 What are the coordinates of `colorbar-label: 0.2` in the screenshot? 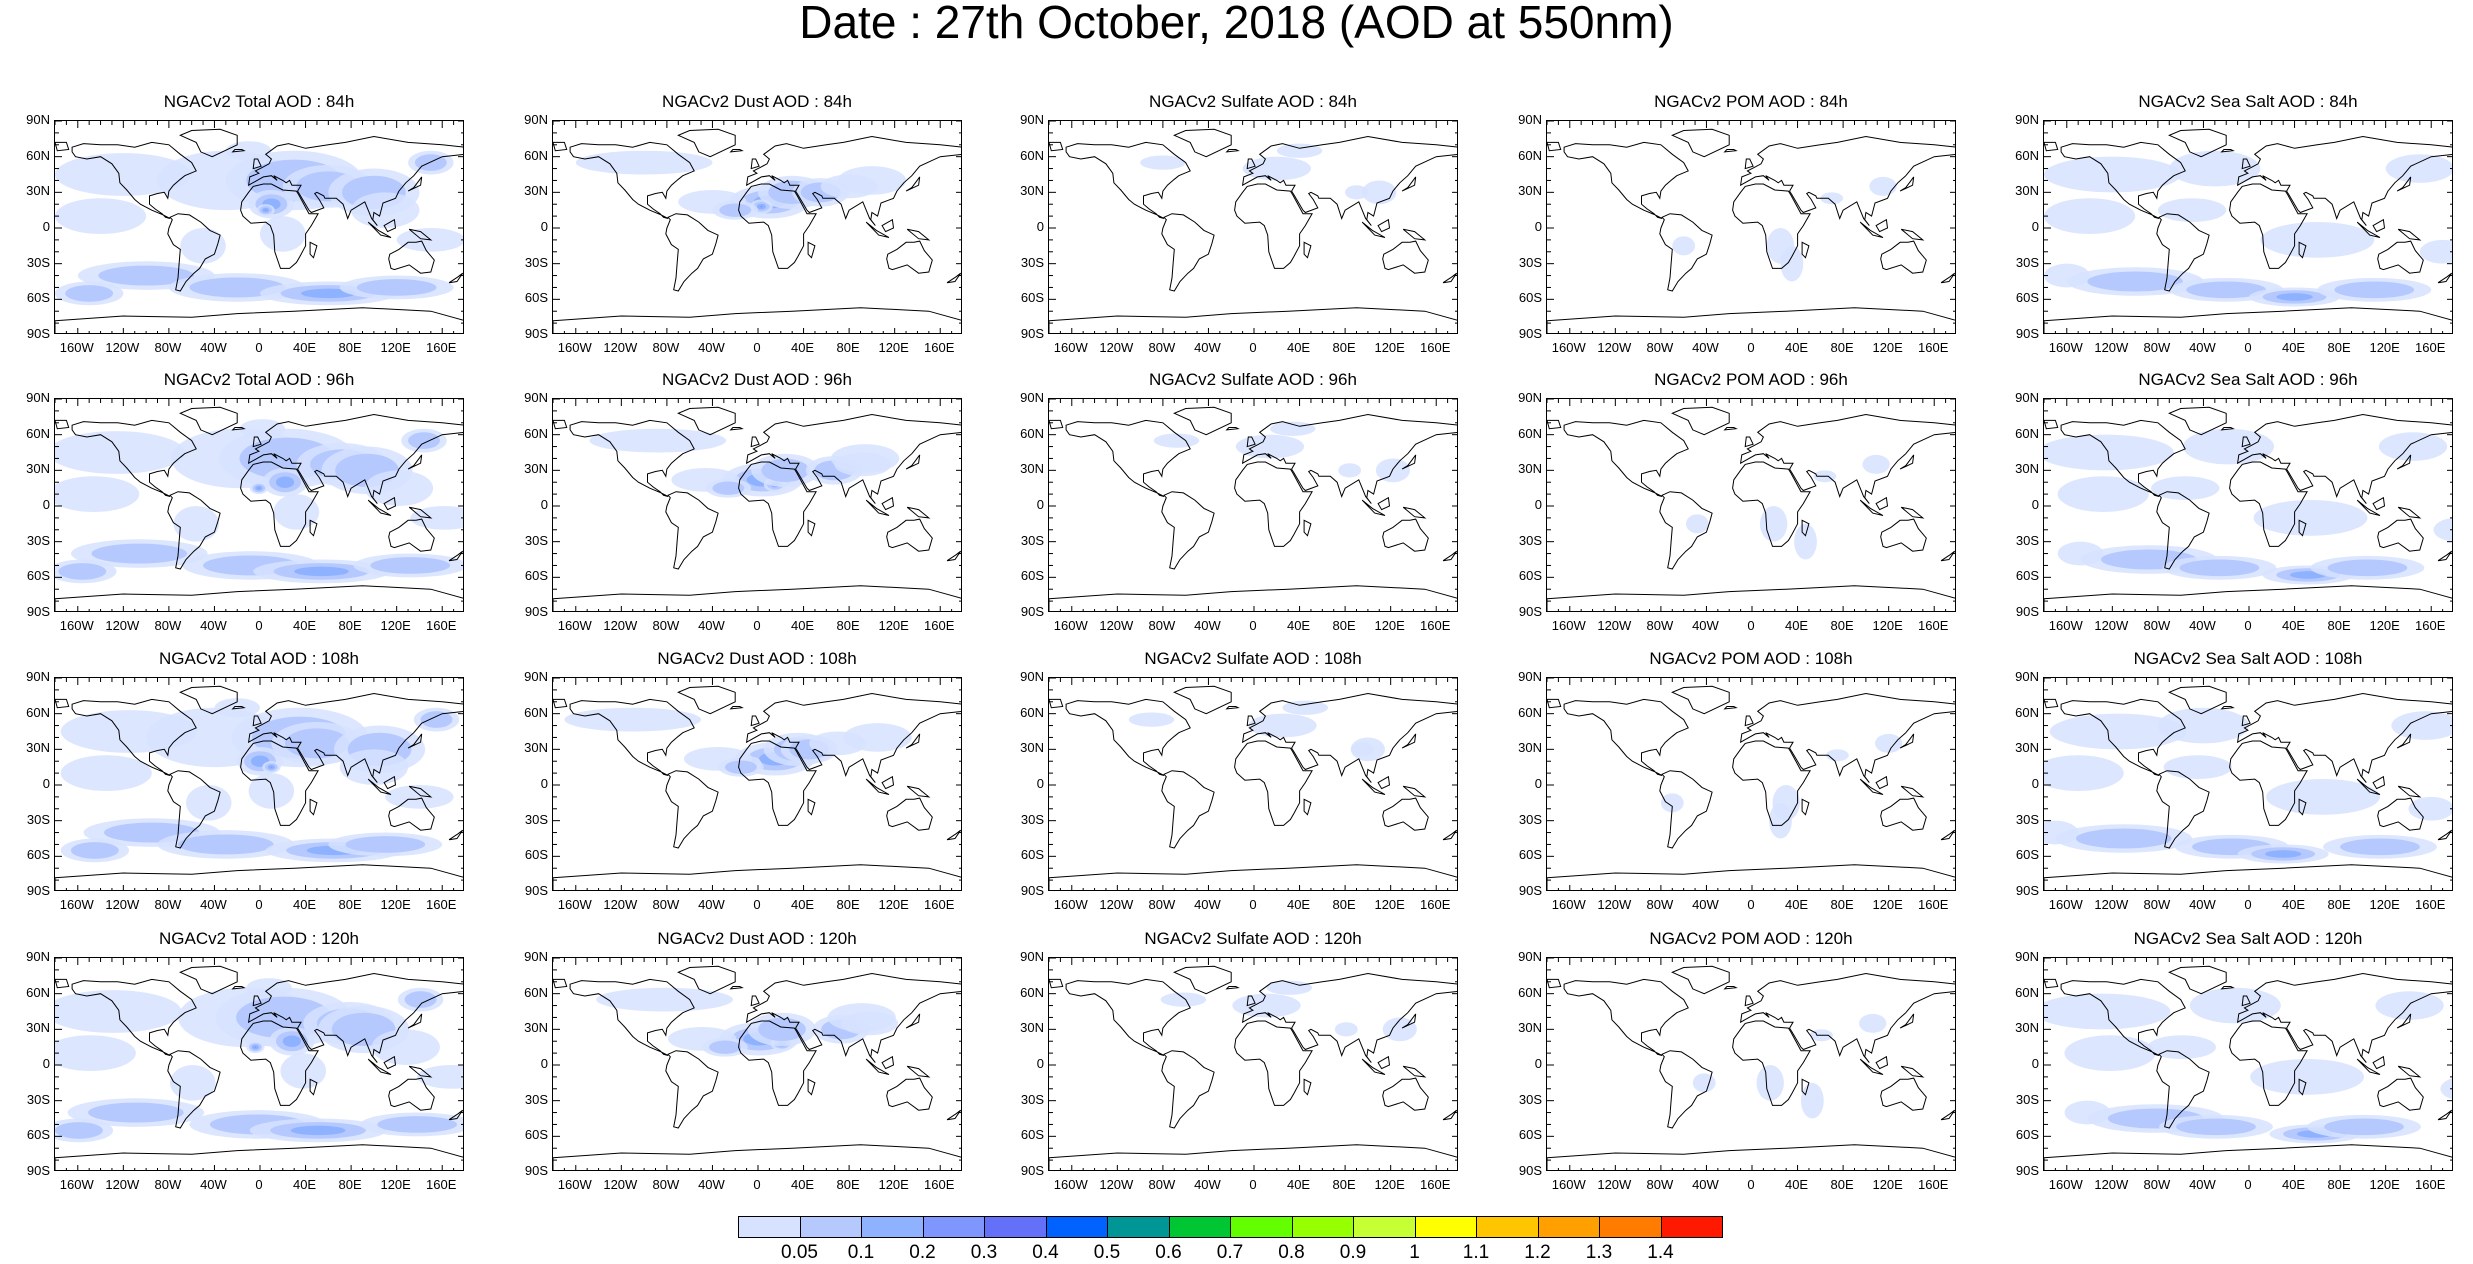 It's located at (922, 1252).